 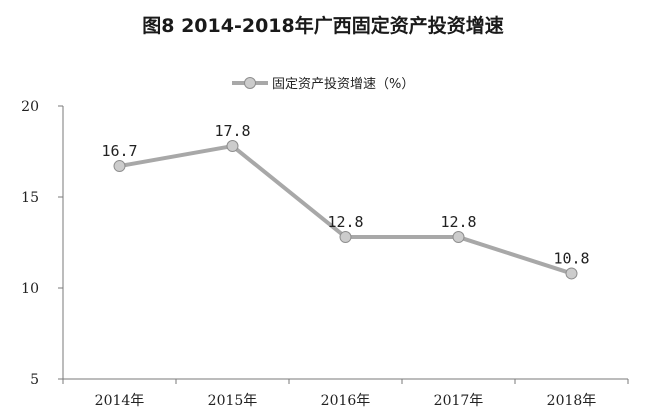 What do you see at coordinates (250, 83) in the screenshot?
I see `legend-marker-icon` at bounding box center [250, 83].